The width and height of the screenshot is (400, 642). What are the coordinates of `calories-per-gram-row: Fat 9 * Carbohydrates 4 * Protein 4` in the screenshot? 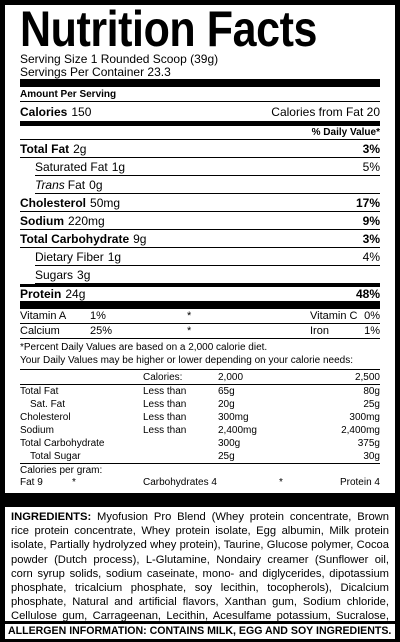 It's located at (200, 483).